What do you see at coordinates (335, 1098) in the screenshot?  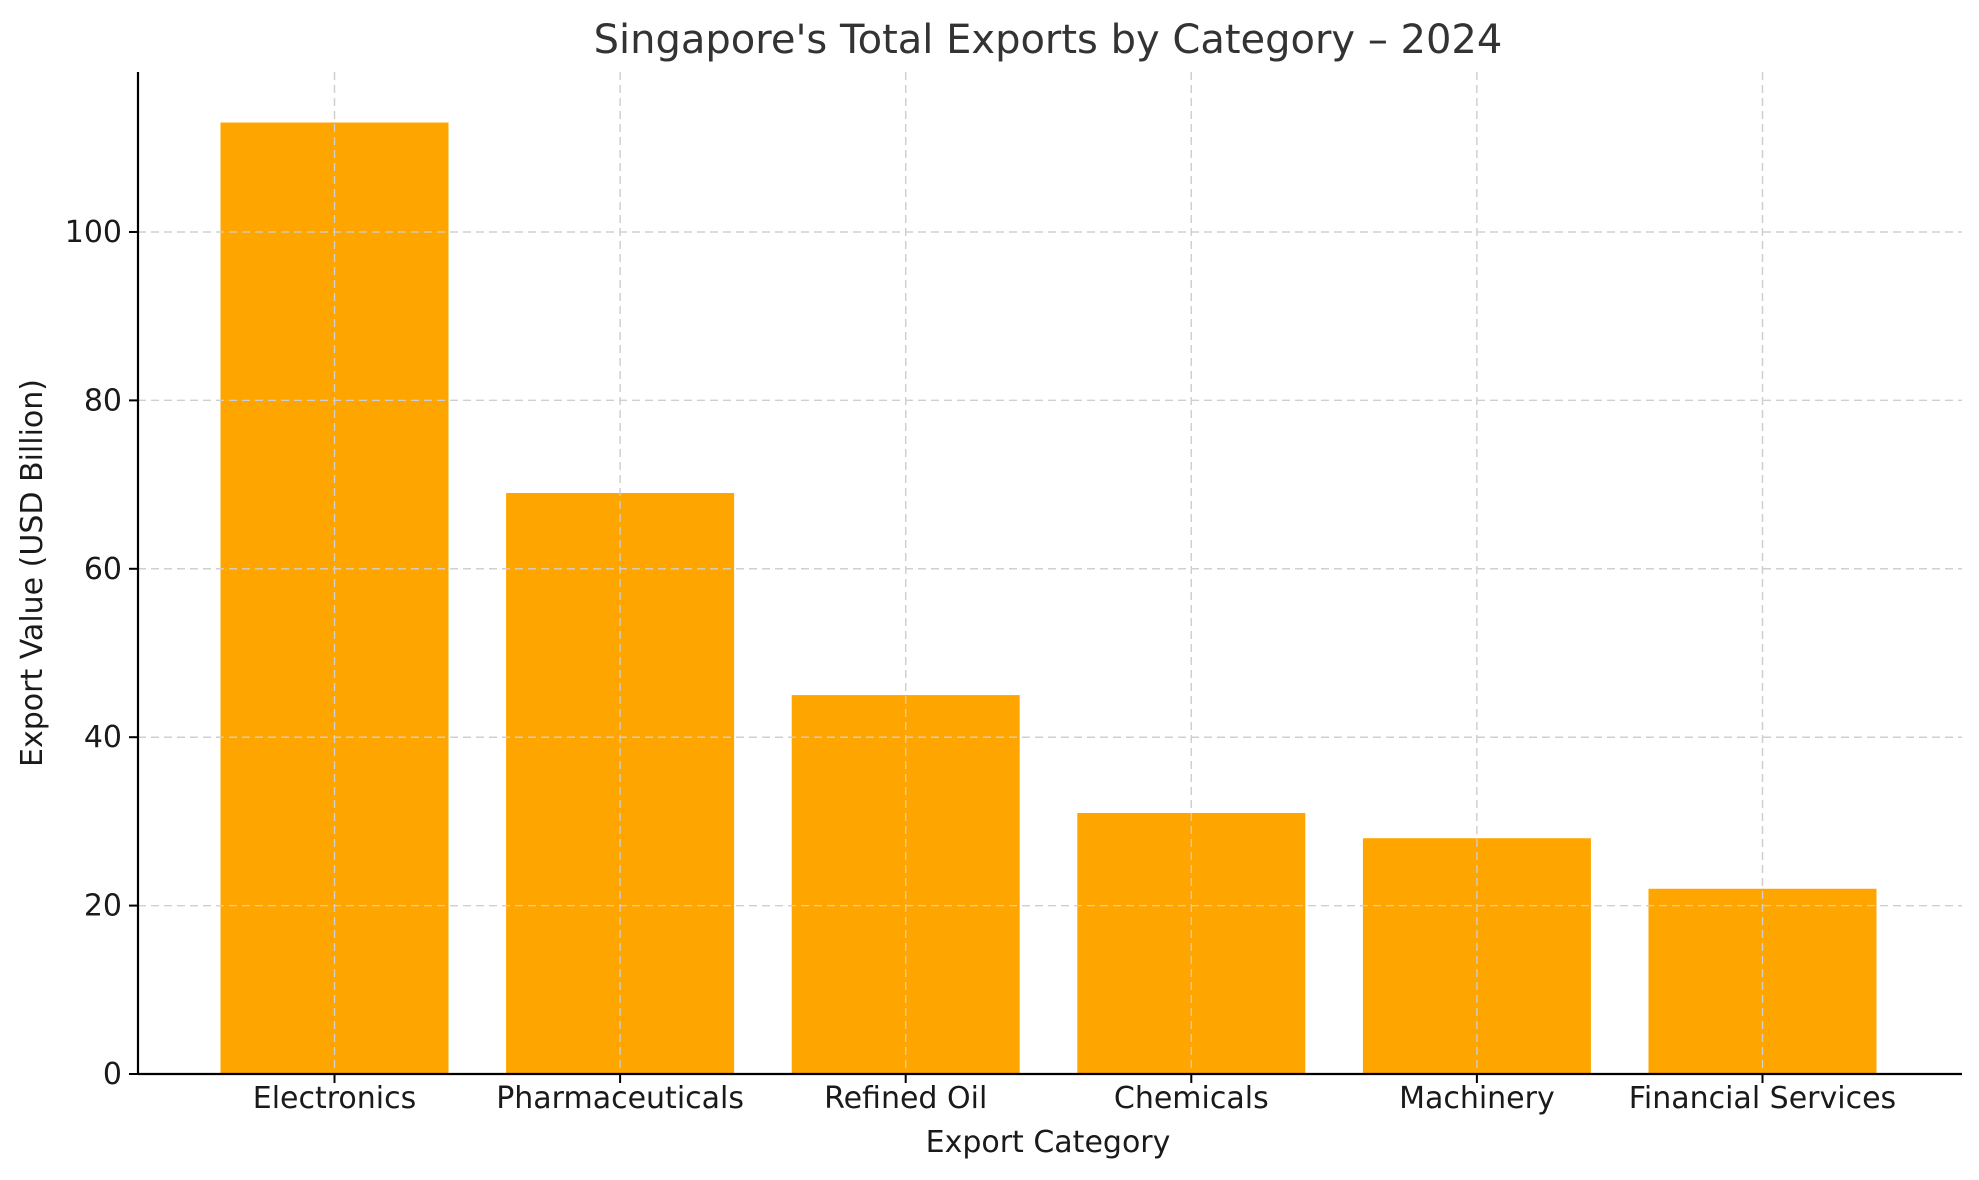 I see `x-tick-label: Electronics` at bounding box center [335, 1098].